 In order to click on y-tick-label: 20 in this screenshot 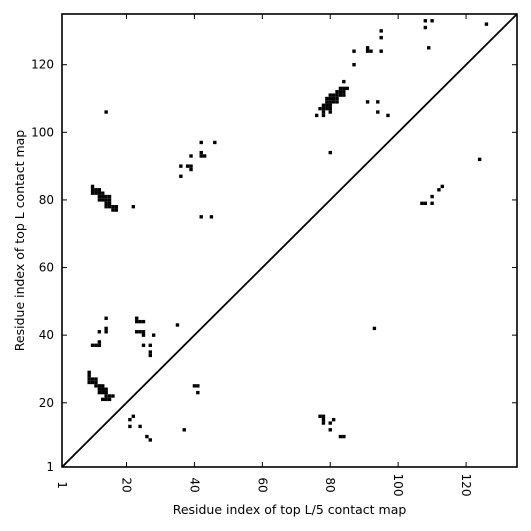, I will do `click(46, 403)`.